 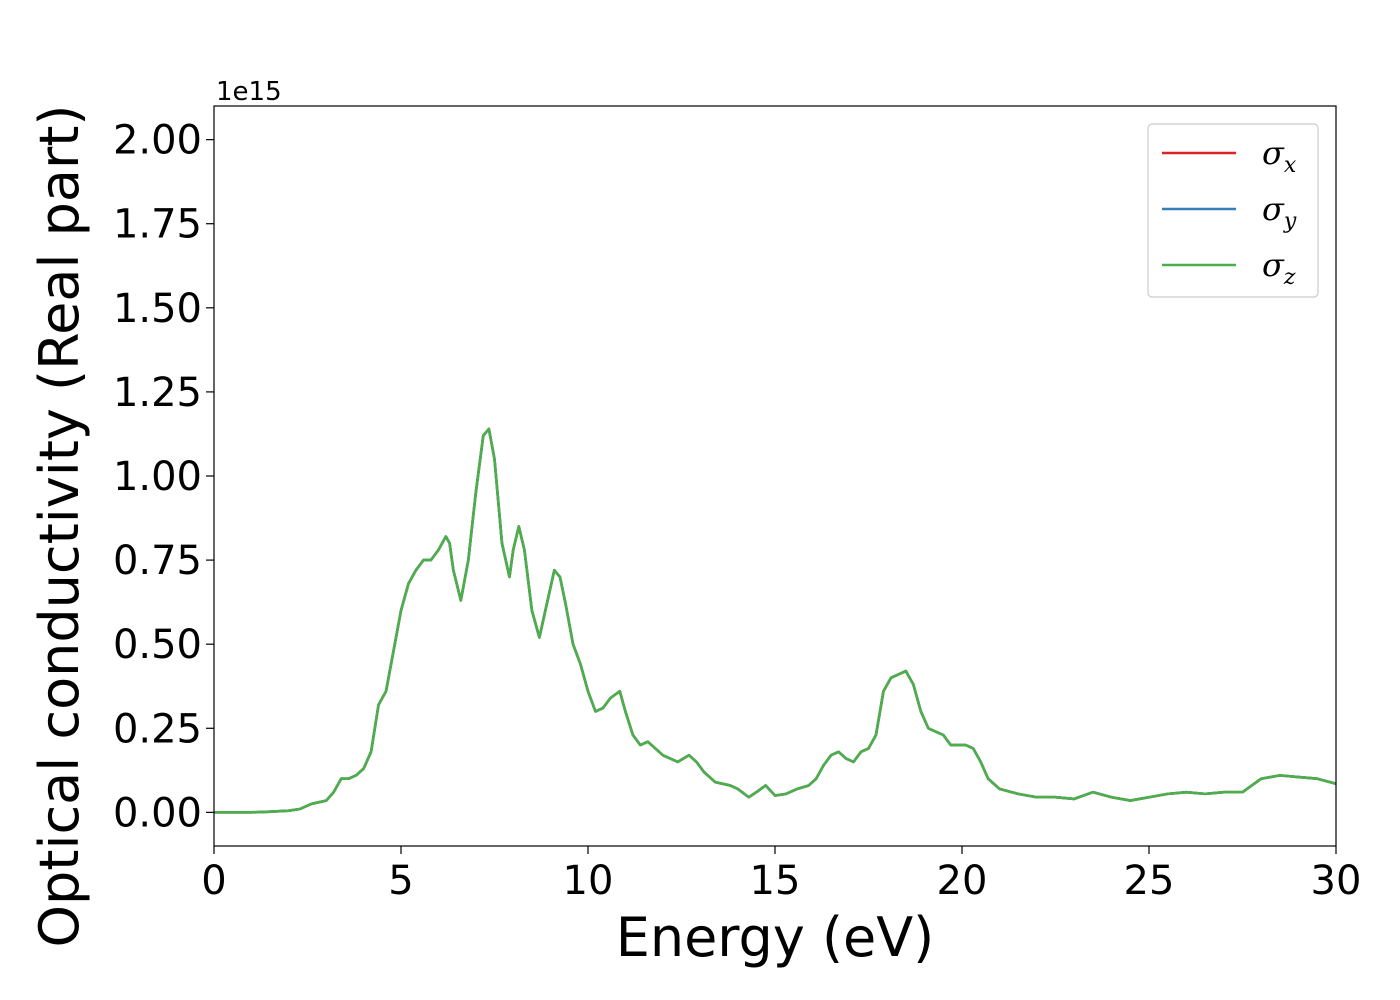 What do you see at coordinates (157, 645) in the screenshot?
I see `y-tick-label: 0.50` at bounding box center [157, 645].